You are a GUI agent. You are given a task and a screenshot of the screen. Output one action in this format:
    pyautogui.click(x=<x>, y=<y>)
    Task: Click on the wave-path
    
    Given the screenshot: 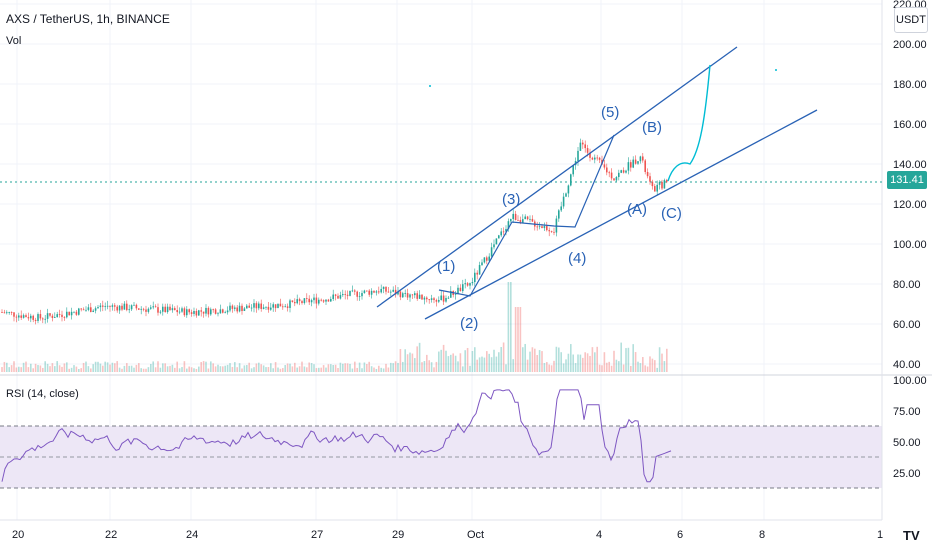 What is the action you would take?
    pyautogui.click(x=526, y=215)
    